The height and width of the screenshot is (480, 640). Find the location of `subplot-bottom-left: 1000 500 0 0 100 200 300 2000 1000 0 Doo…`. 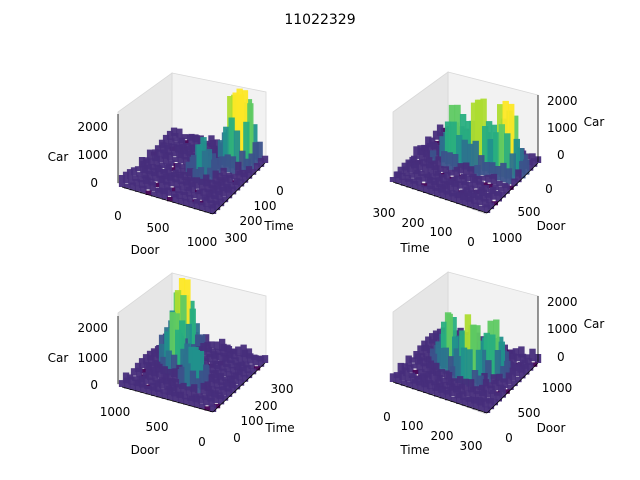

subplot-bottom-left: 1000 500 0 0 100 200 300 2000 1000 0 Doo… is located at coordinates (171, 364).